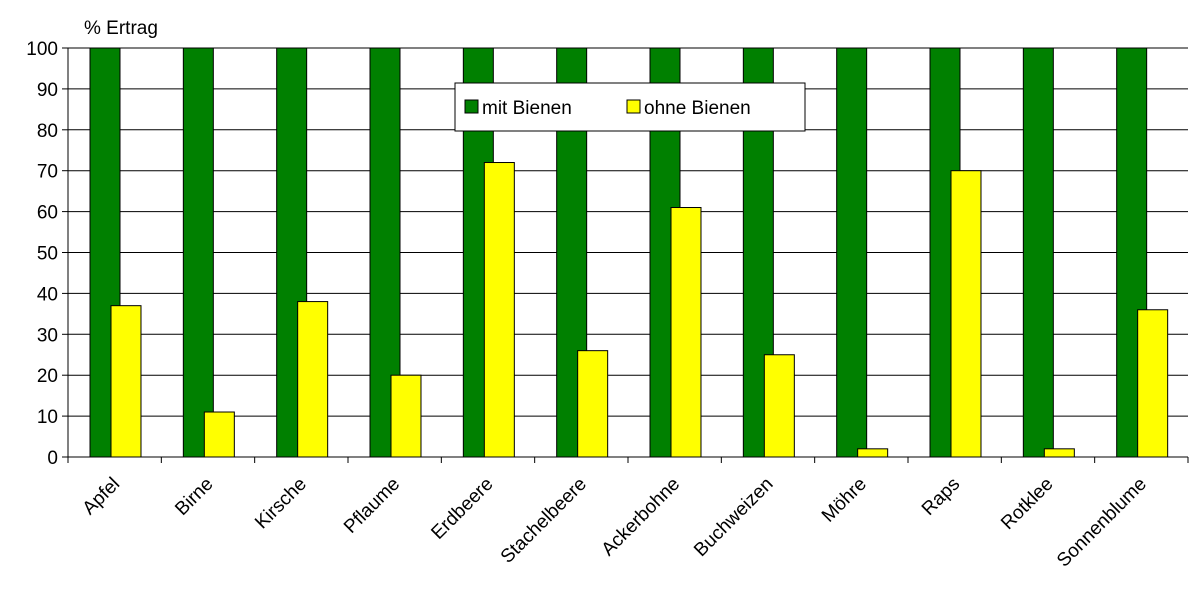 The height and width of the screenshot is (605, 1195). Describe the element at coordinates (941, 497) in the screenshot. I see `x-tick-label-raps: Raps` at that location.